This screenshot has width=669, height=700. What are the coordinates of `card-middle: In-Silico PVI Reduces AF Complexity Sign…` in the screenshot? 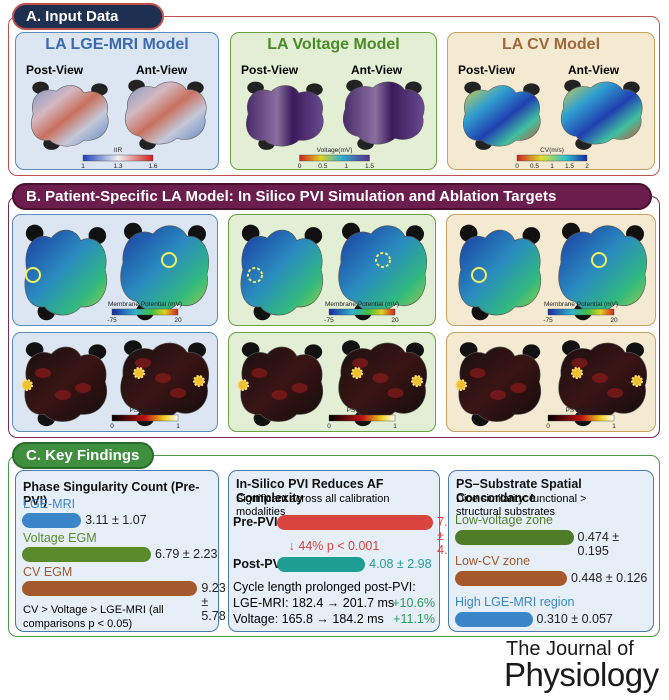 It's located at (345, 551).